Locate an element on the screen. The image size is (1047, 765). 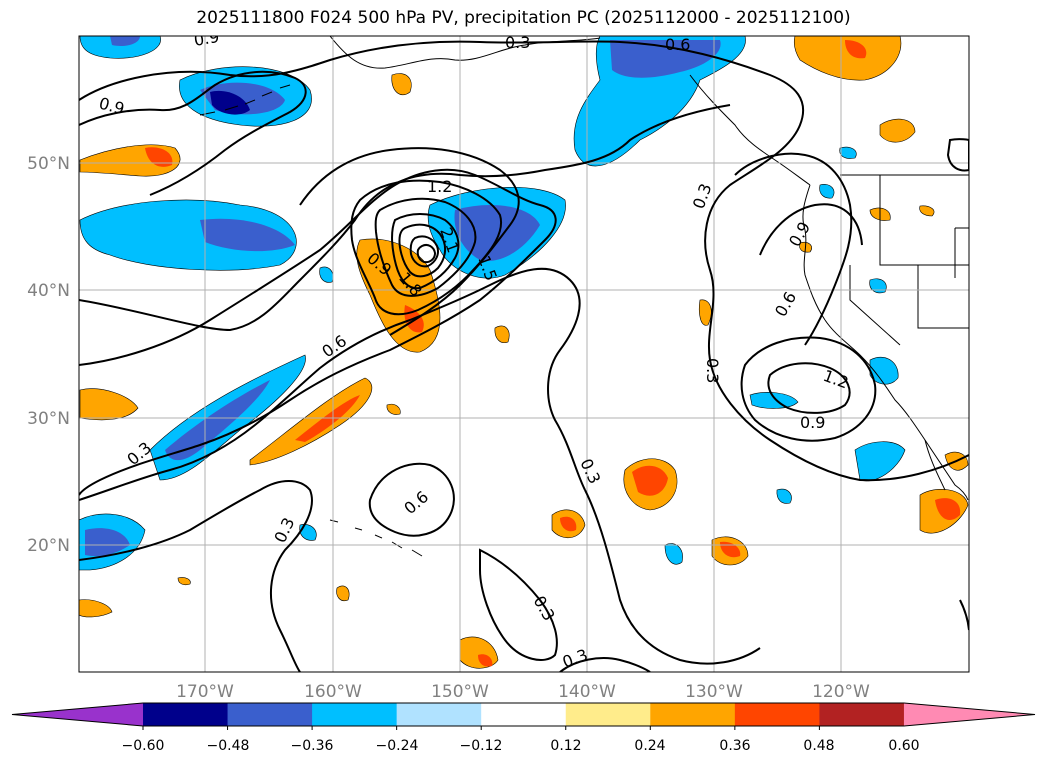
lat-label: 40°N is located at coordinates (48, 291).